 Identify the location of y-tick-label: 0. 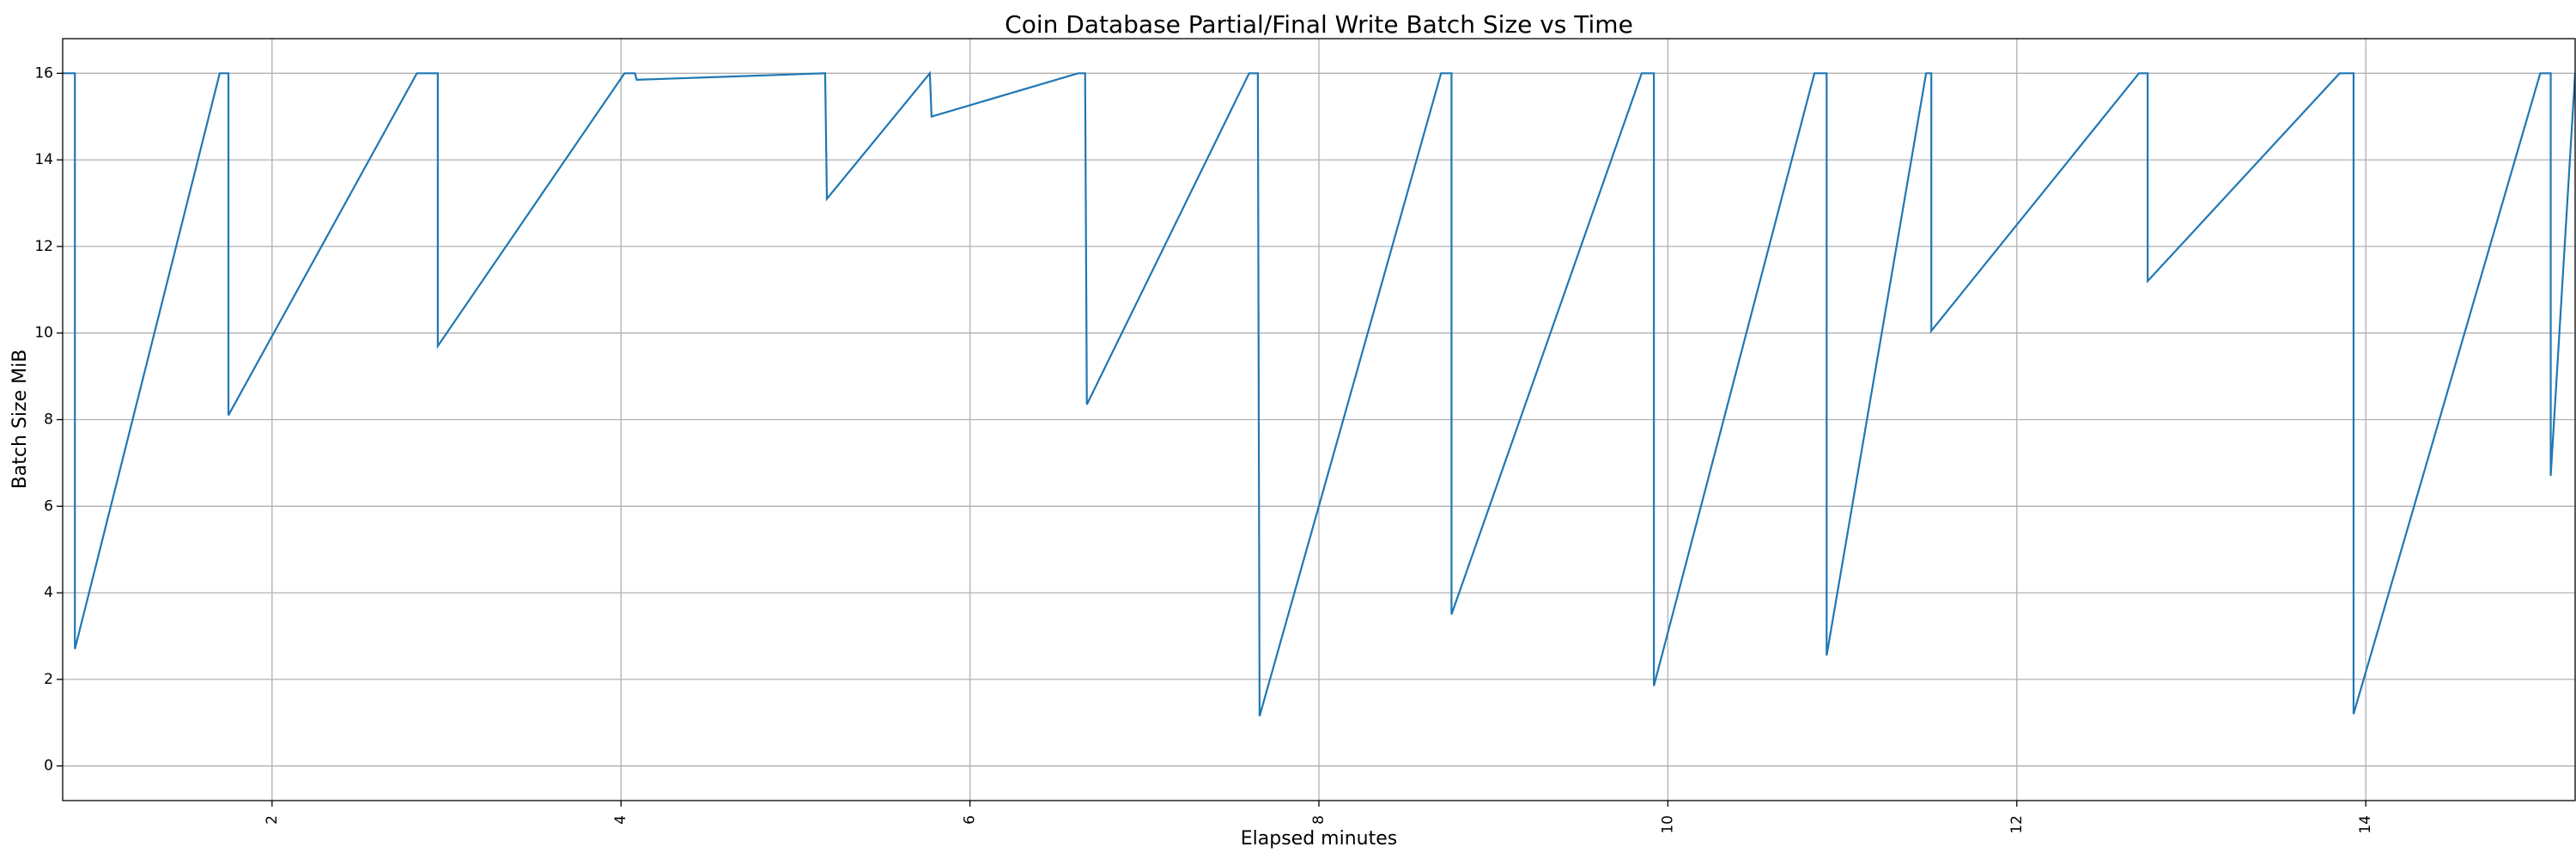
(48, 766).